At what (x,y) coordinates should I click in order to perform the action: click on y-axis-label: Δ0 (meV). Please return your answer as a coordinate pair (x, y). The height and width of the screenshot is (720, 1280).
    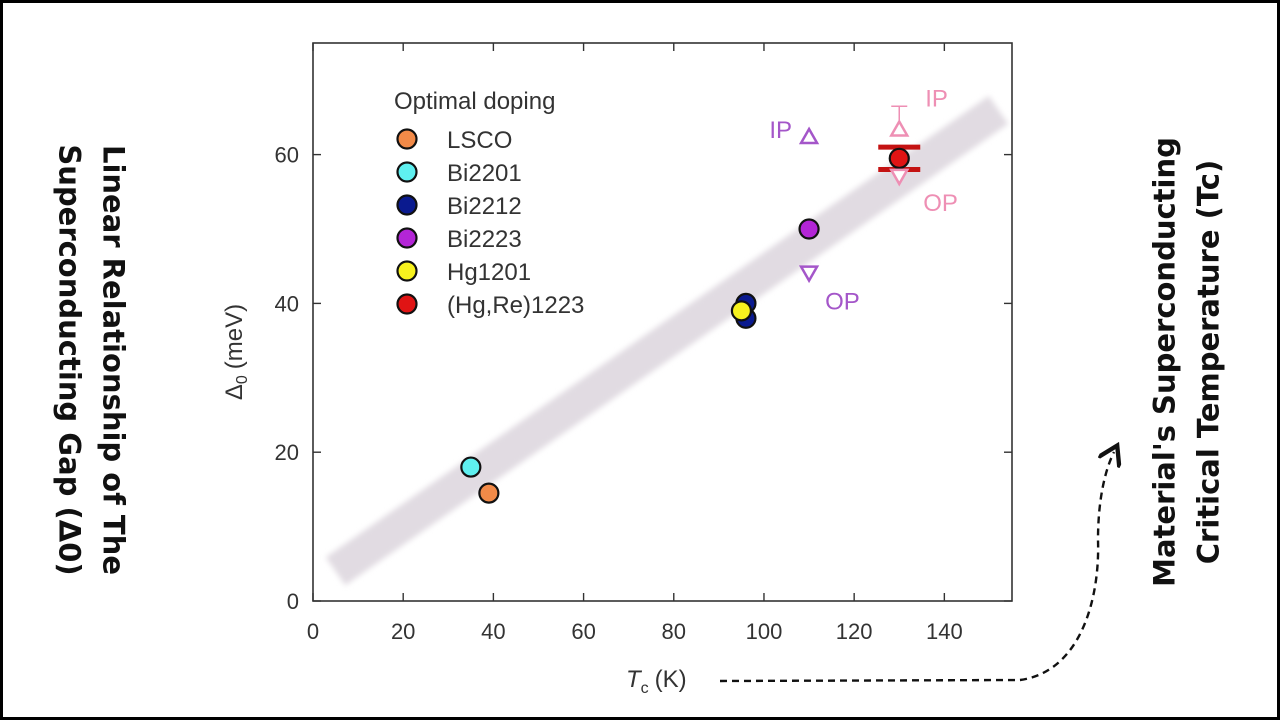
    Looking at the image, I should click on (236, 352).